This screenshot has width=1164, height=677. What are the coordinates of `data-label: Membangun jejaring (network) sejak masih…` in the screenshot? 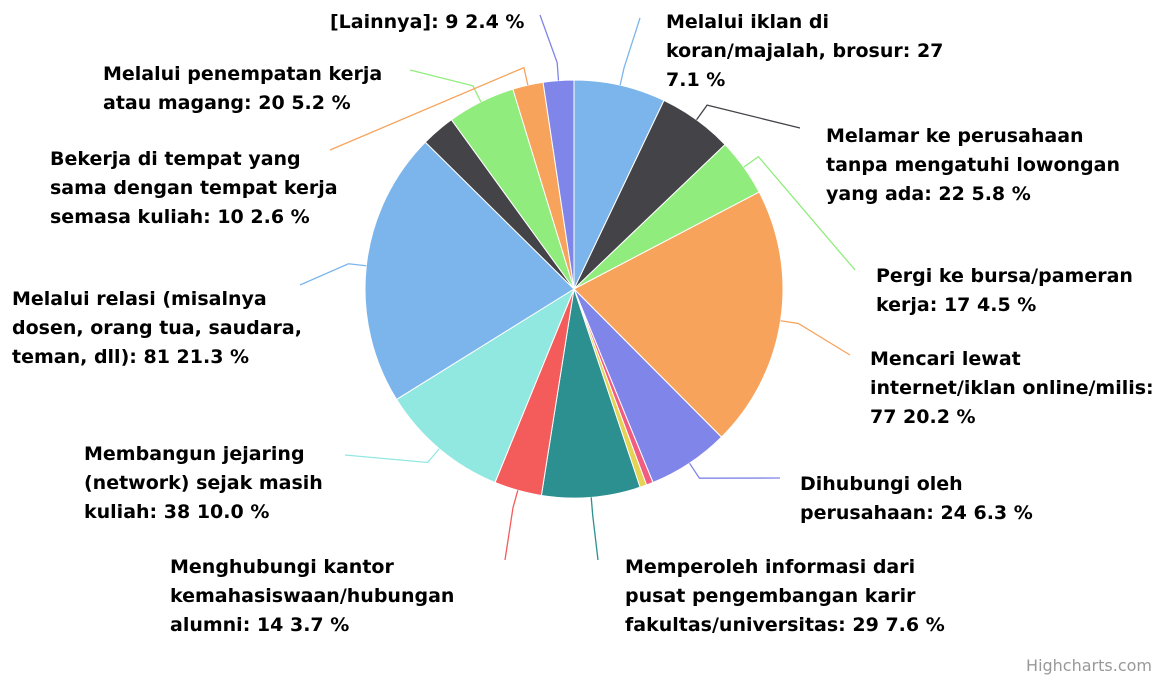 It's located at (219, 483).